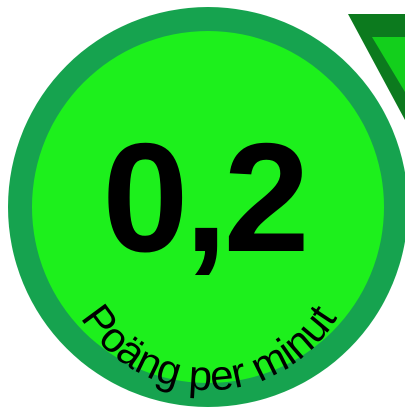 The image size is (405, 407). I want to click on chevron-down-icon, so click(376, 67).